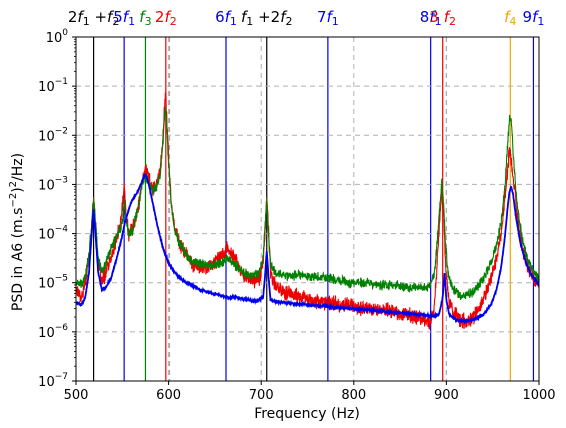 This screenshot has height=428, width=566. Describe the element at coordinates (328, 18) in the screenshot. I see `harmonic-marker-label: 7f1` at that location.